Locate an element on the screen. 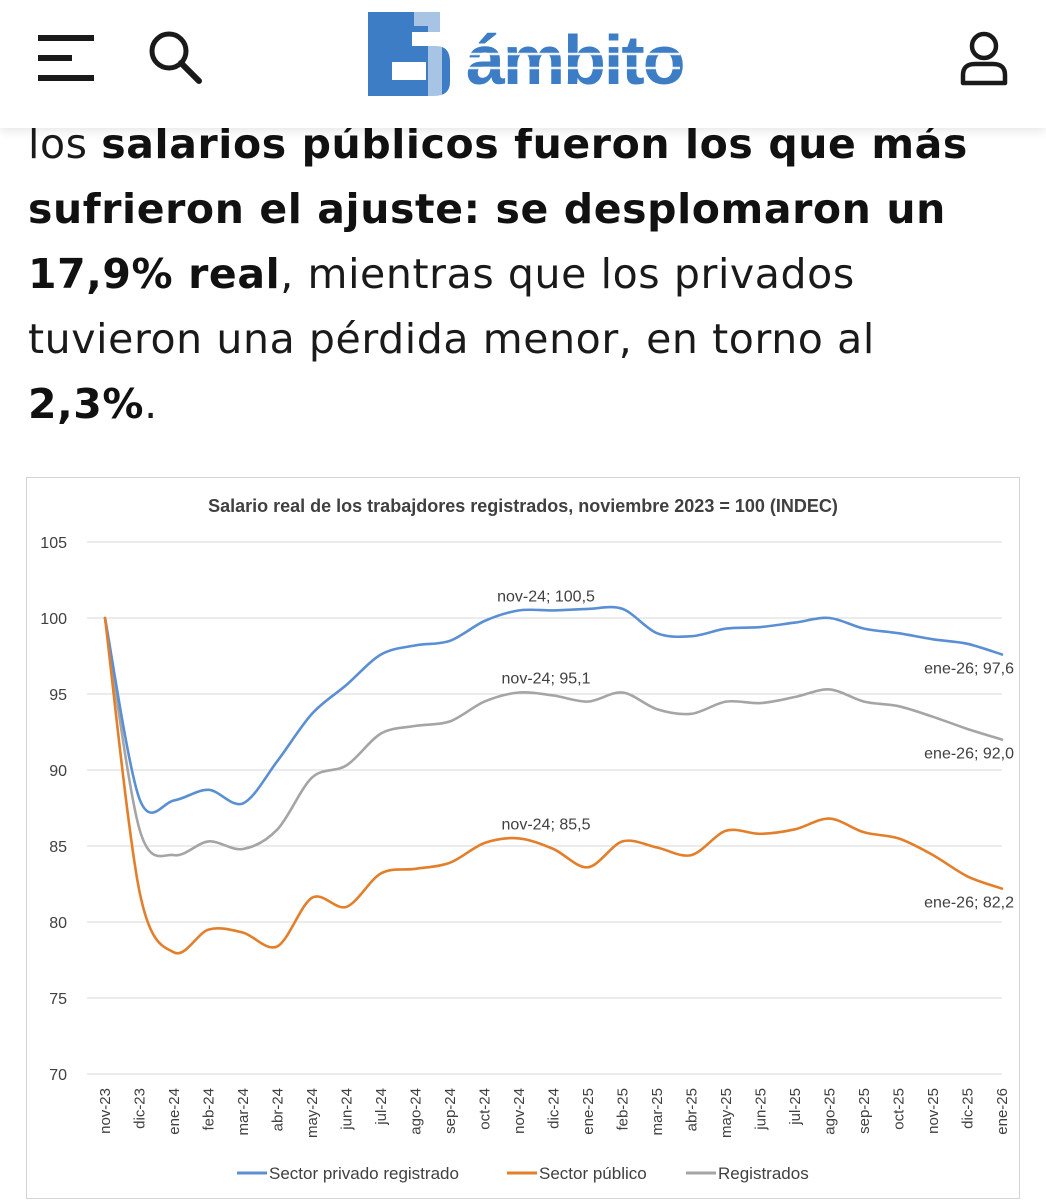 The image size is (1046, 1200). x-tick-label: ene-24 is located at coordinates (174, 1111).